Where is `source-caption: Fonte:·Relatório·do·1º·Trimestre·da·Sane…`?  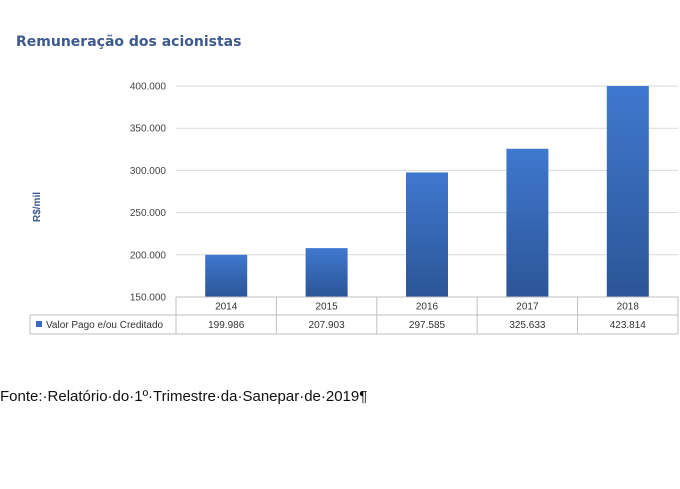 source-caption: Fonte:·Relatório·do·1º·Trimestre·da·Sane… is located at coordinates (184, 396).